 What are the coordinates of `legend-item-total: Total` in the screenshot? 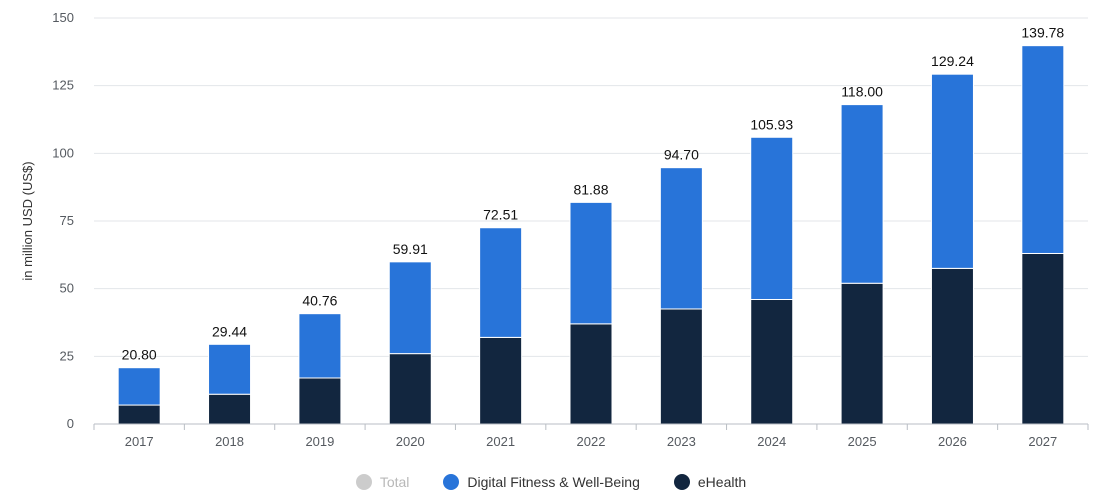 It's located at (382, 482).